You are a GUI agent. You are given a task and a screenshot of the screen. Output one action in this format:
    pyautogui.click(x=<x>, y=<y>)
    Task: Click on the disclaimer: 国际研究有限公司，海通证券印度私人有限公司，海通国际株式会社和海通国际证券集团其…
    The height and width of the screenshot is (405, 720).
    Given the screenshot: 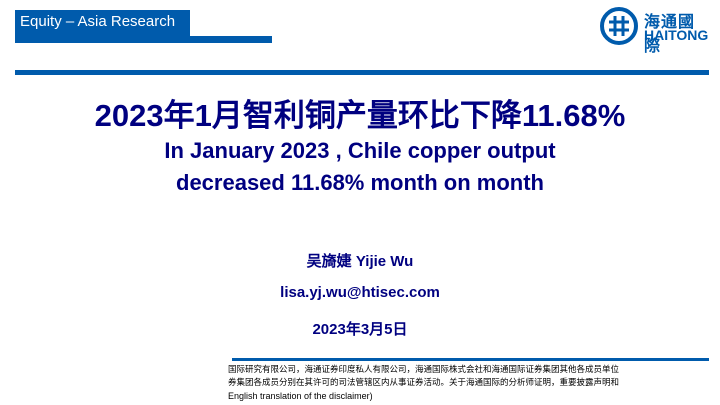 What is the action you would take?
    pyautogui.click(x=474, y=383)
    